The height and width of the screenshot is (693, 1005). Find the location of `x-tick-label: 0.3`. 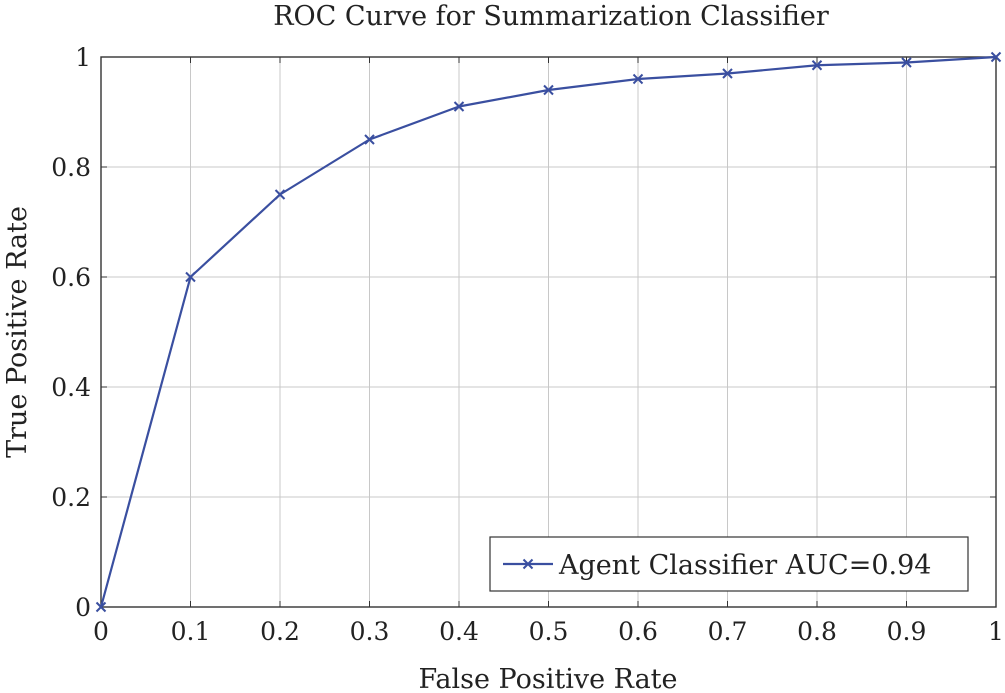

x-tick-label: 0.3 is located at coordinates (370, 631).